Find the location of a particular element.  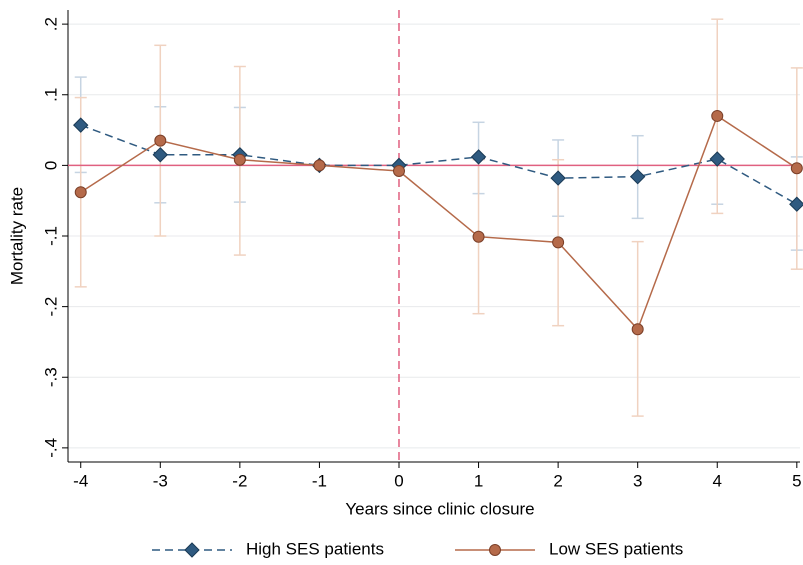

x-tick-label: 2 is located at coordinates (557, 480).